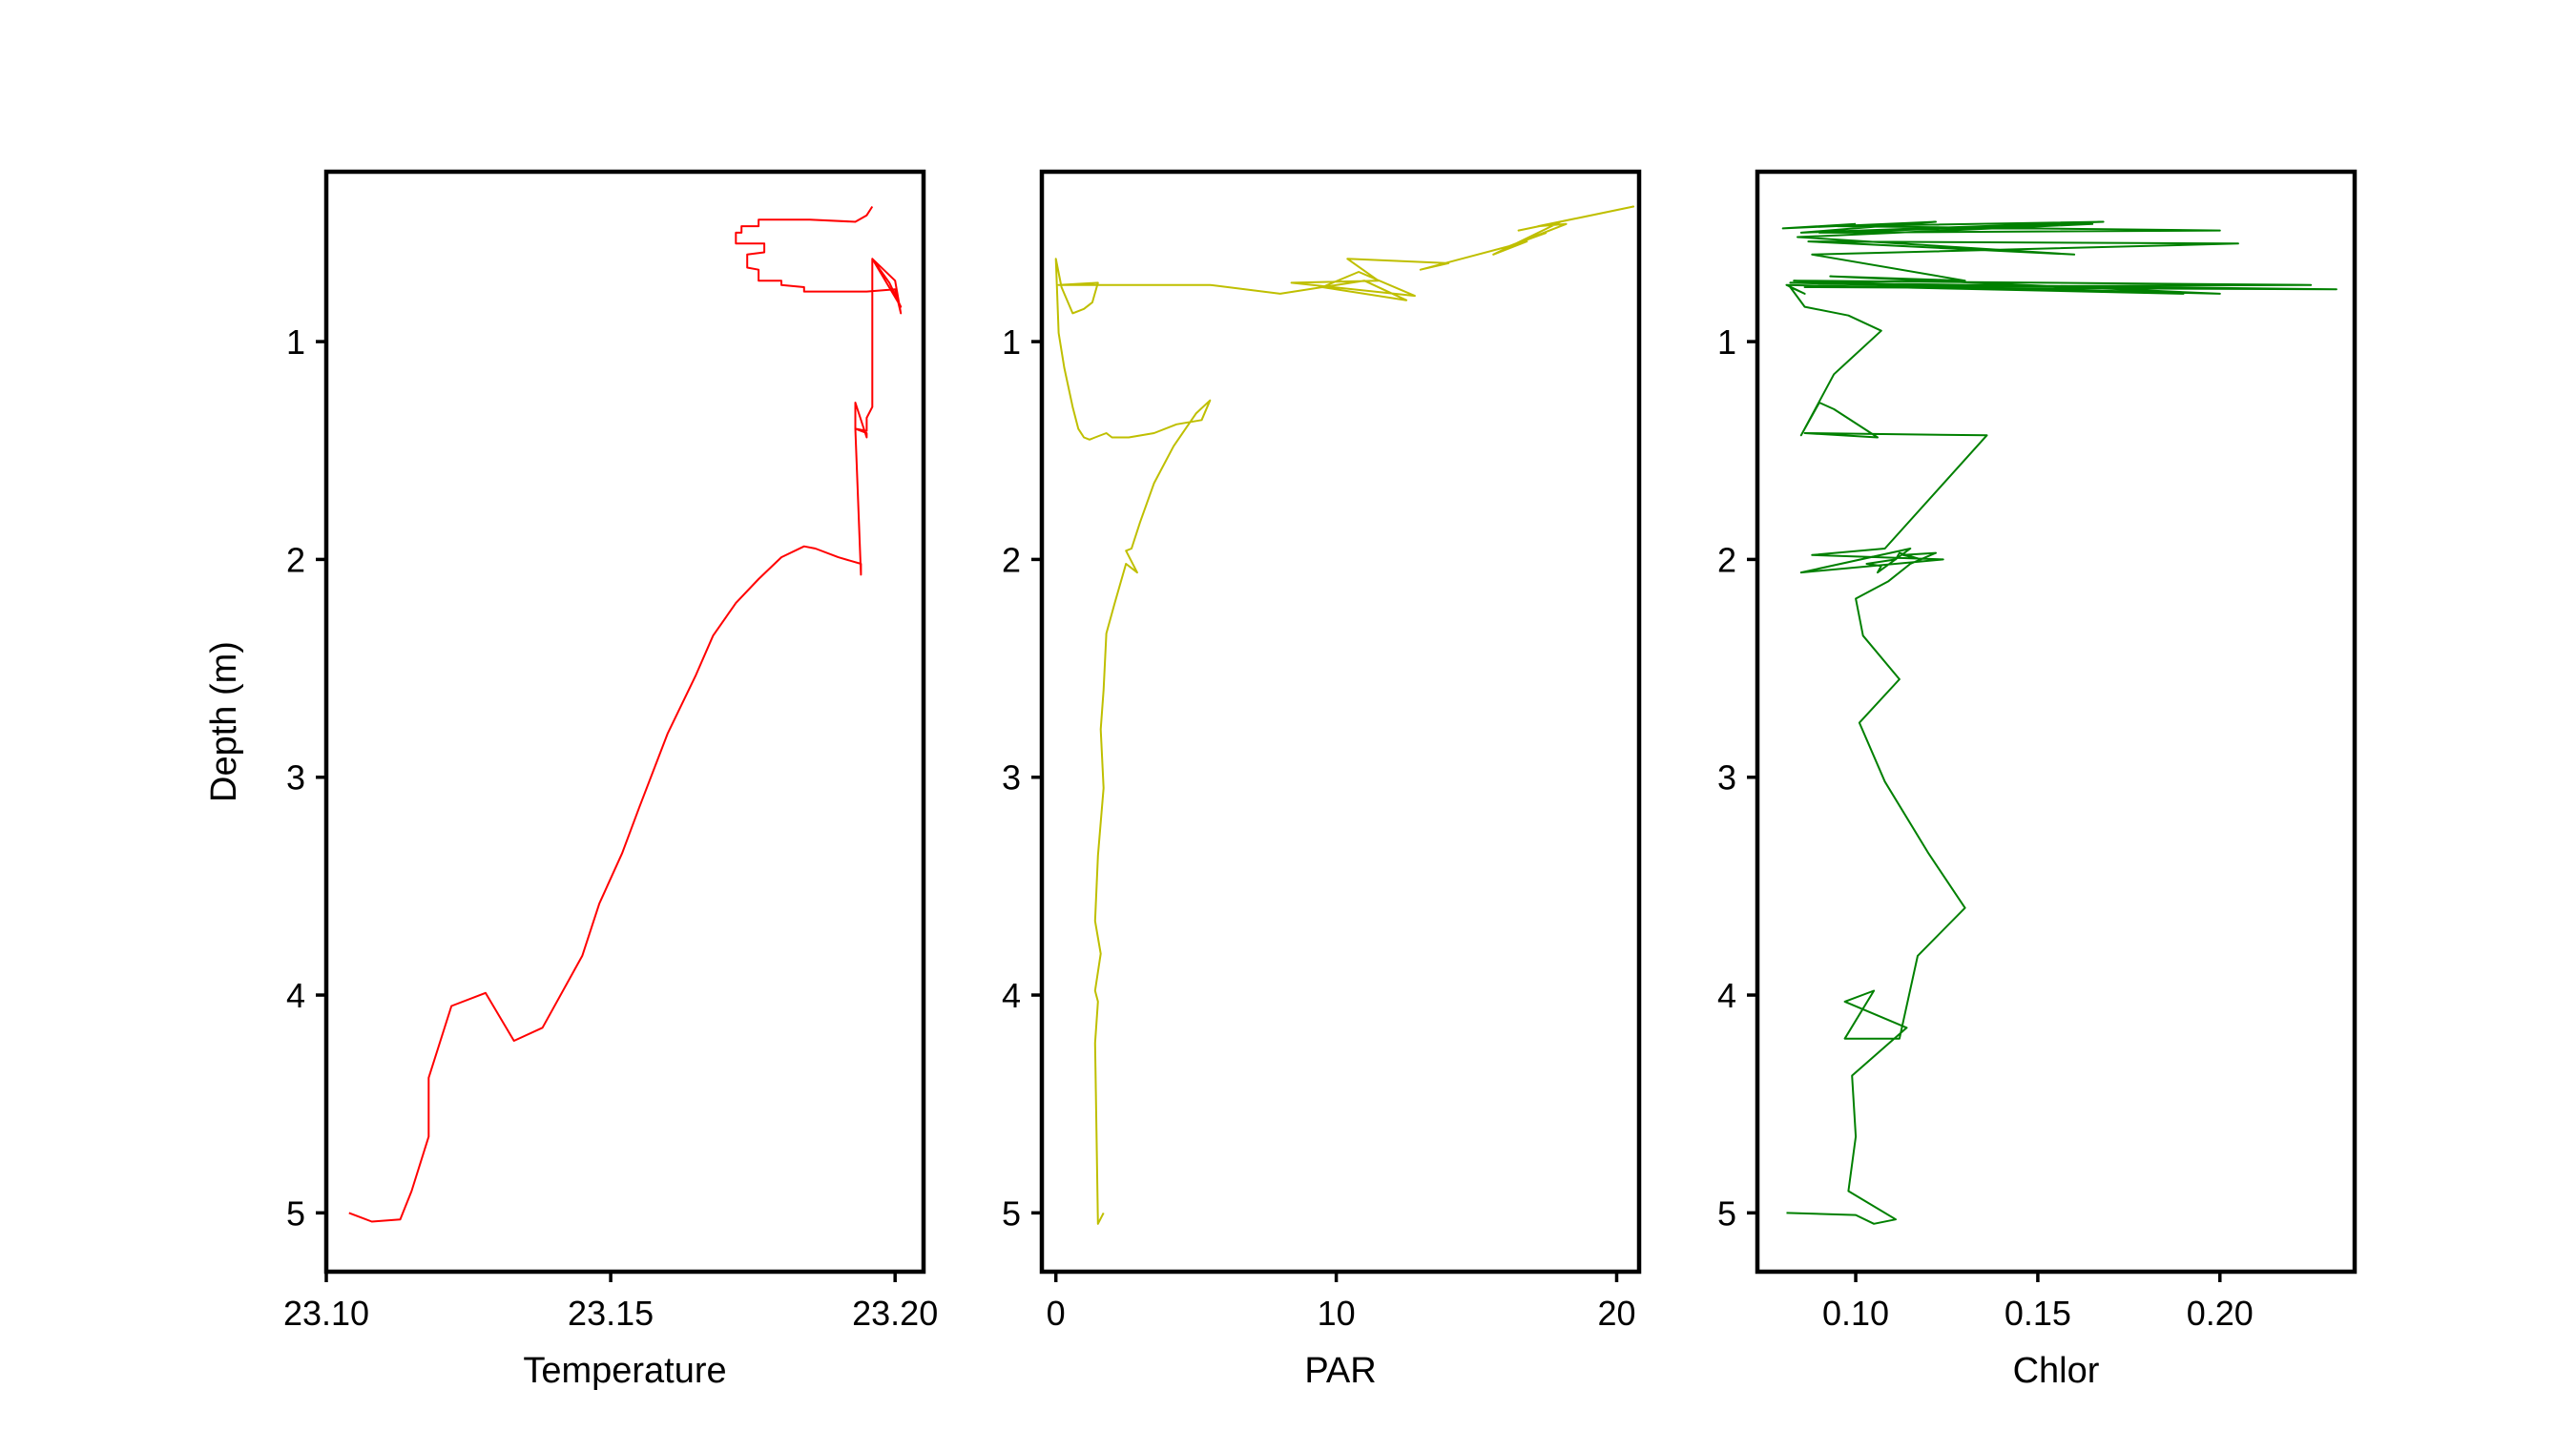 The image size is (2576, 1431). I want to click on chart-2-x-tick-label: 0, so click(1056, 1314).